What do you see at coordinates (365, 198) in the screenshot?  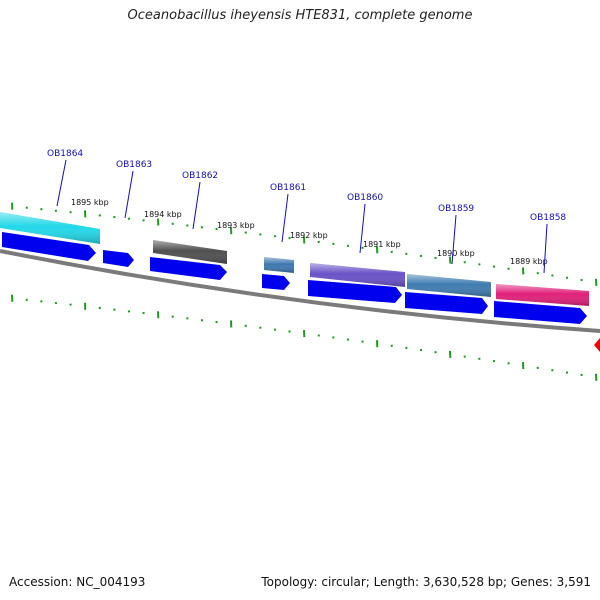 I see `gene-label-ob1860: OB1860` at bounding box center [365, 198].